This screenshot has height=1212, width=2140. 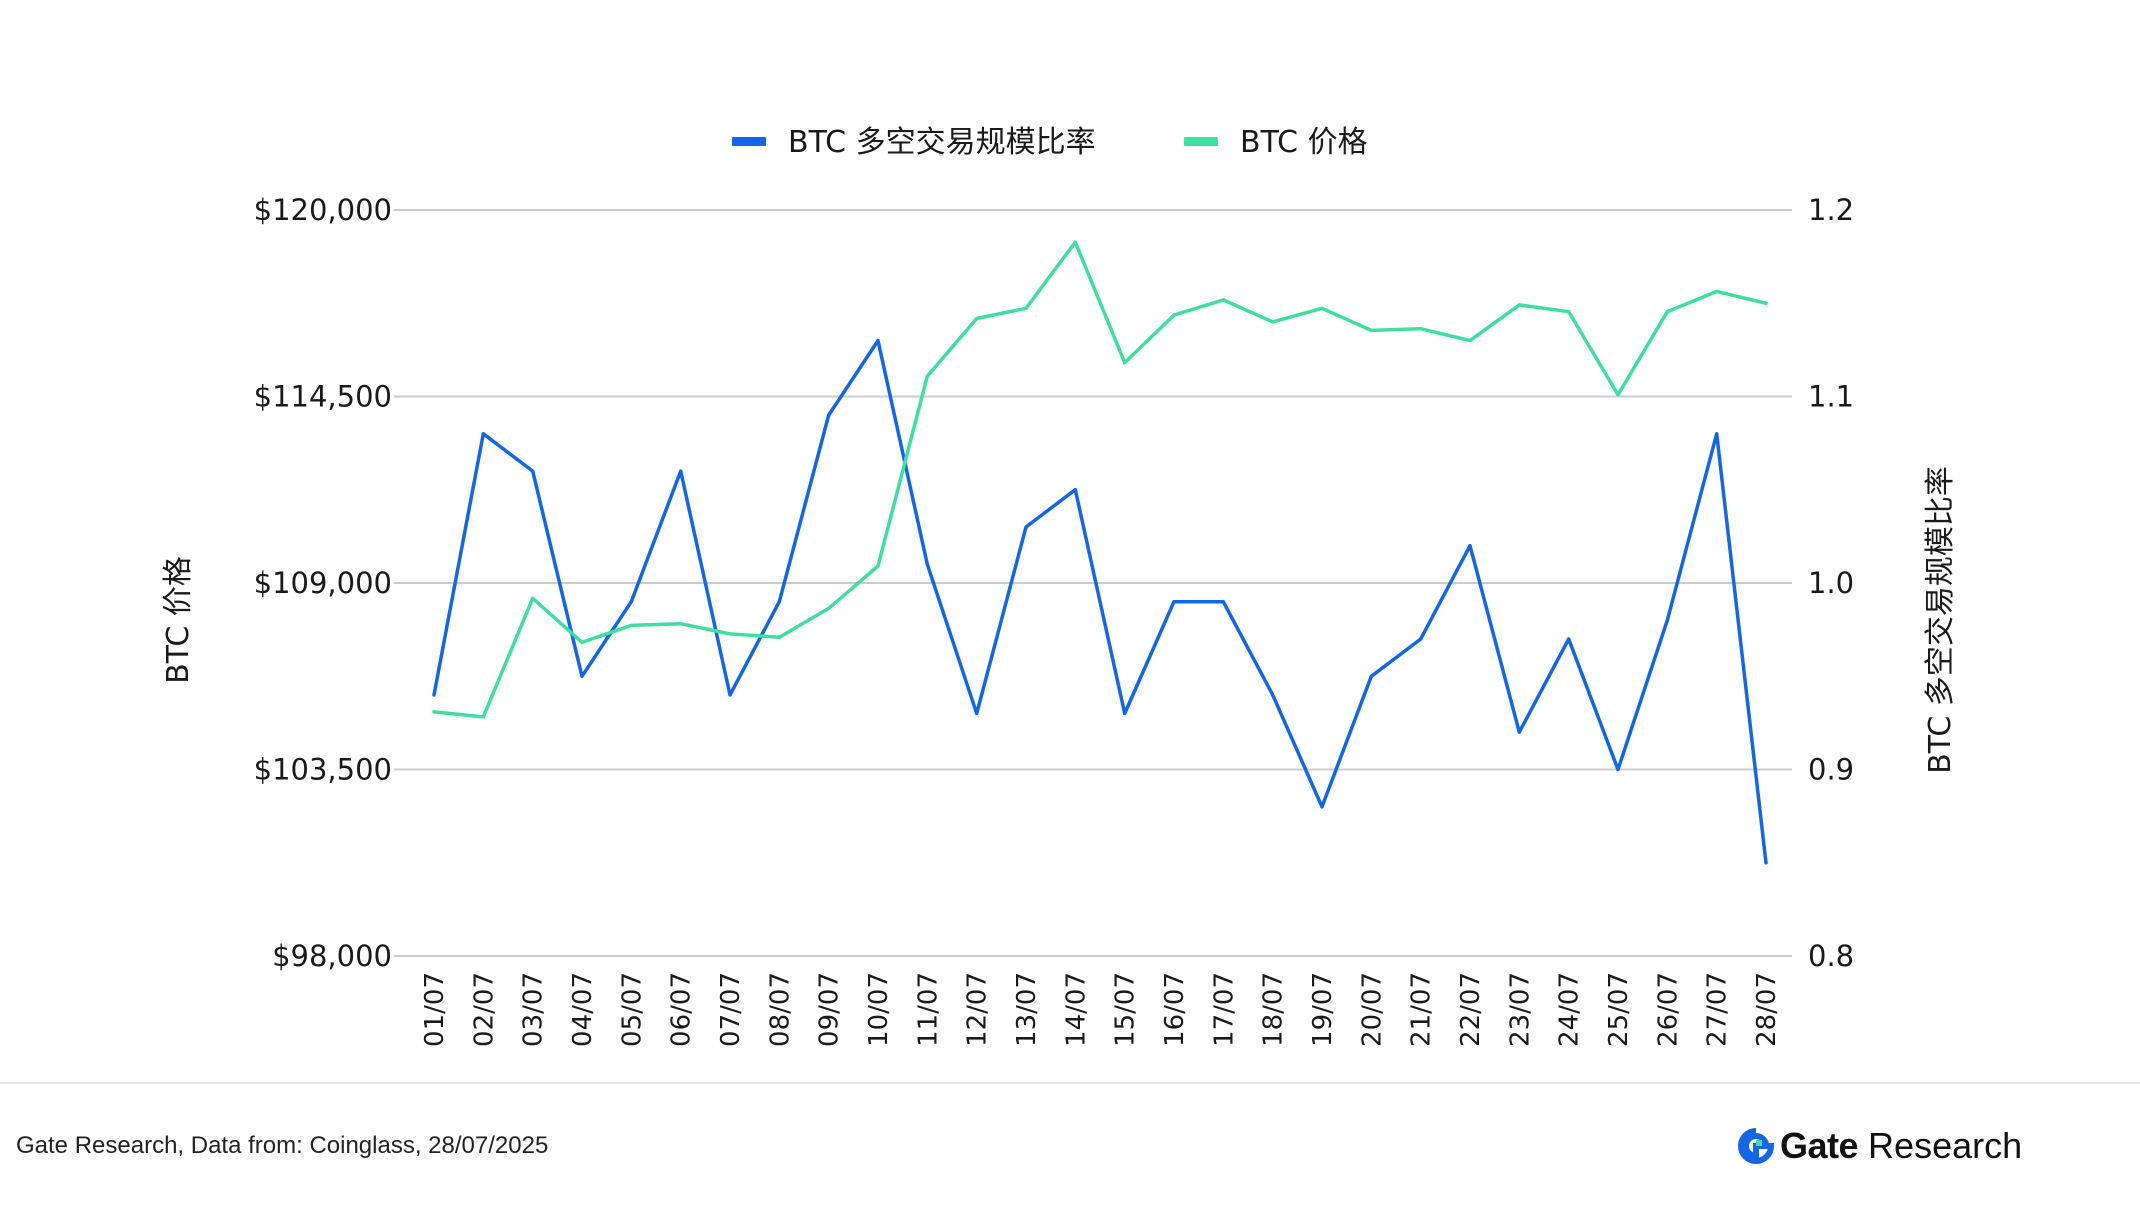 What do you see at coordinates (534, 1009) in the screenshot?
I see `x-tick-label: 03/07` at bounding box center [534, 1009].